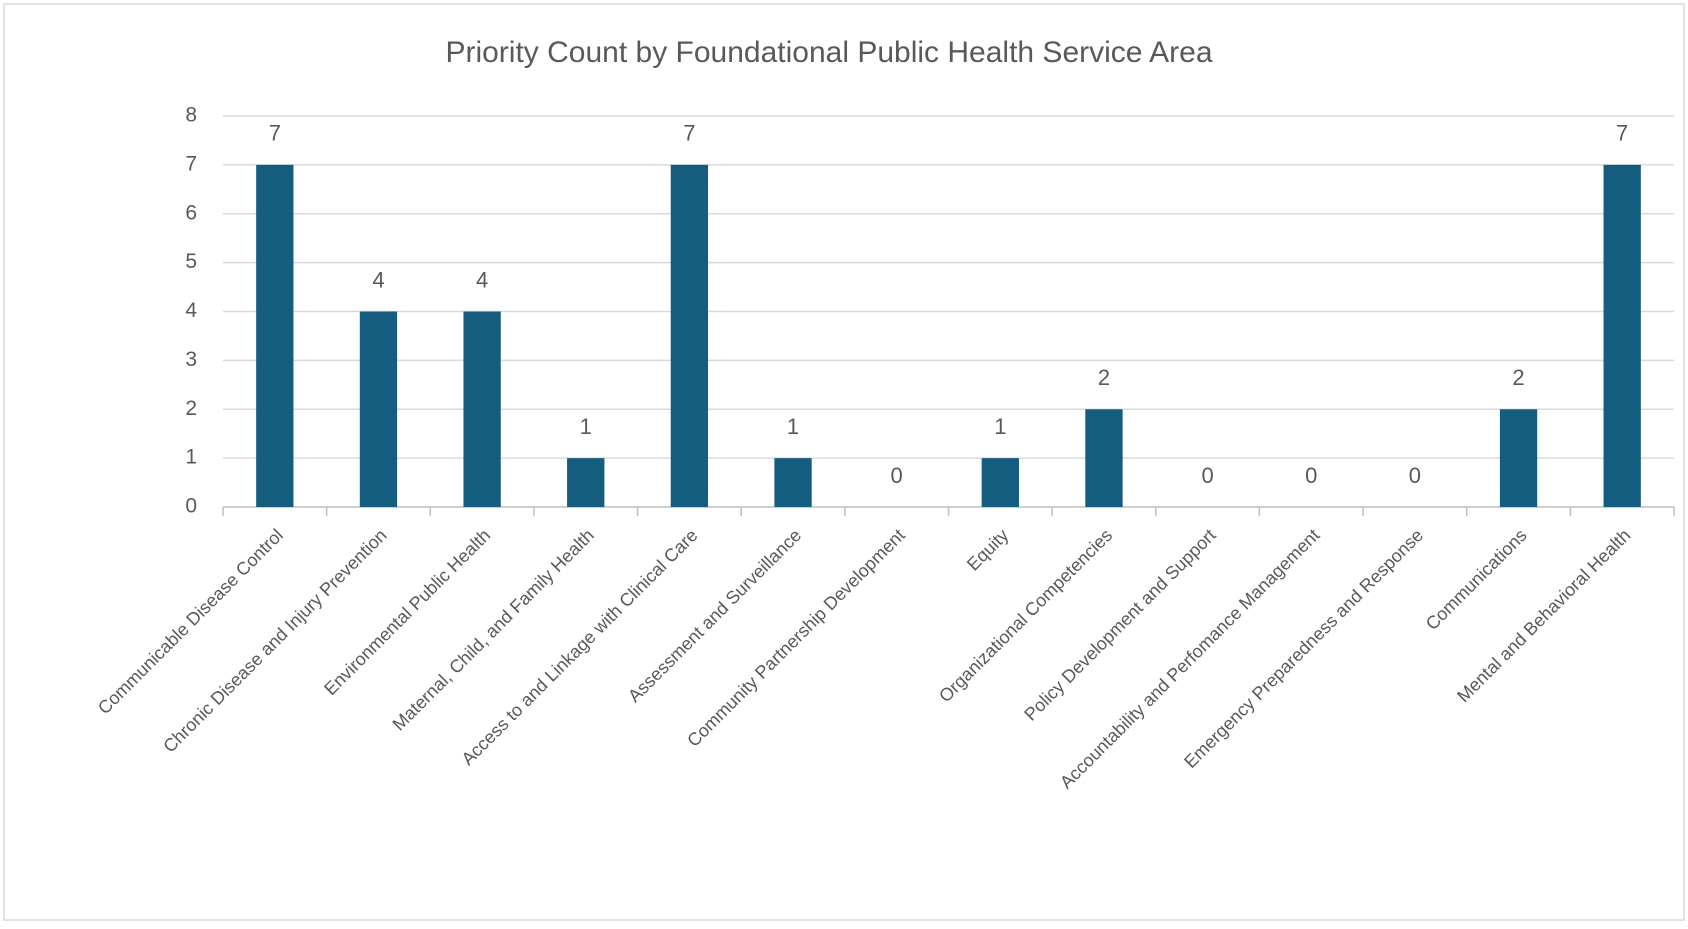  Describe the element at coordinates (191, 115) in the screenshot. I see `y-tick-label: 8` at that location.